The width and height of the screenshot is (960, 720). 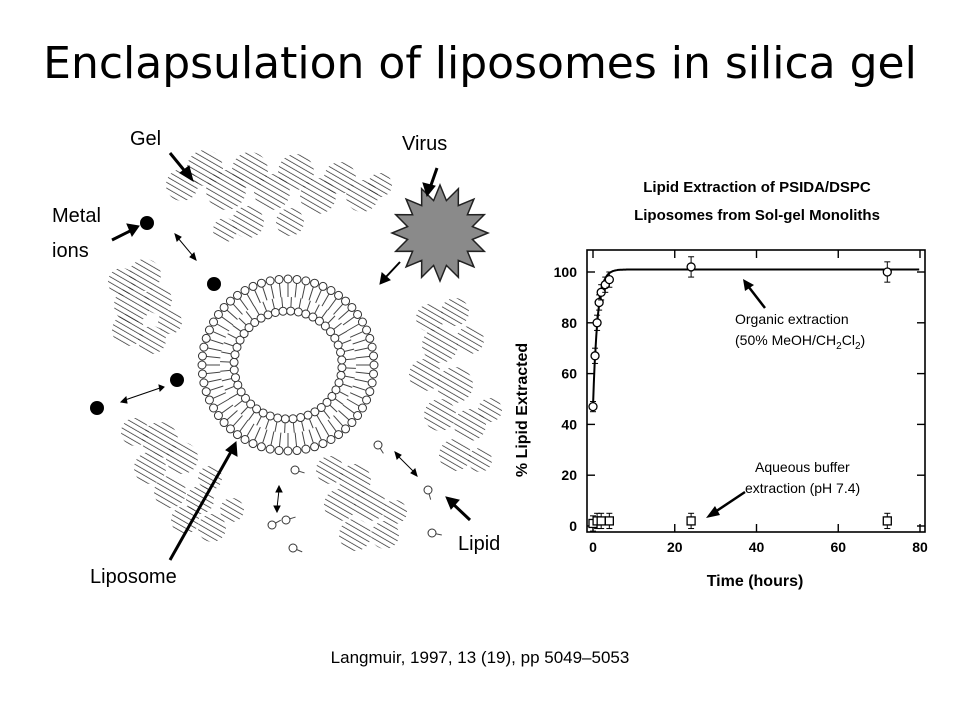 What do you see at coordinates (186, 174) in the screenshot?
I see `gel-arrowhead` at bounding box center [186, 174].